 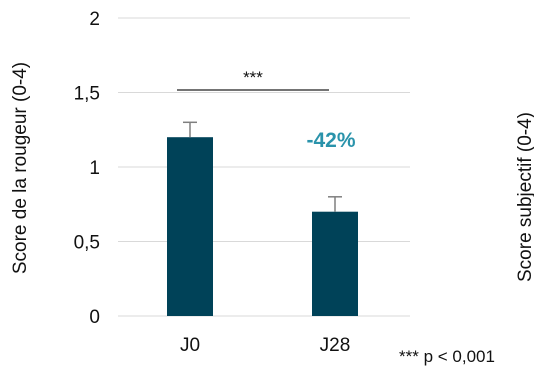 What do you see at coordinates (190, 226) in the screenshot?
I see `bar-j0` at bounding box center [190, 226].